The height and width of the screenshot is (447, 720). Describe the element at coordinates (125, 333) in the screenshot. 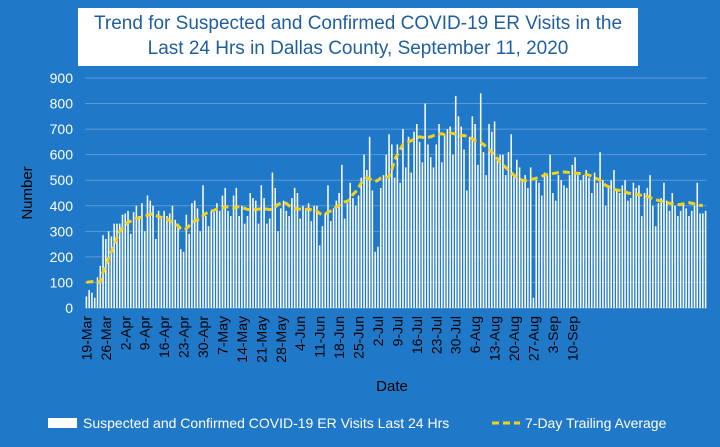

I see `x-tick-label: 2-Apr` at that location.